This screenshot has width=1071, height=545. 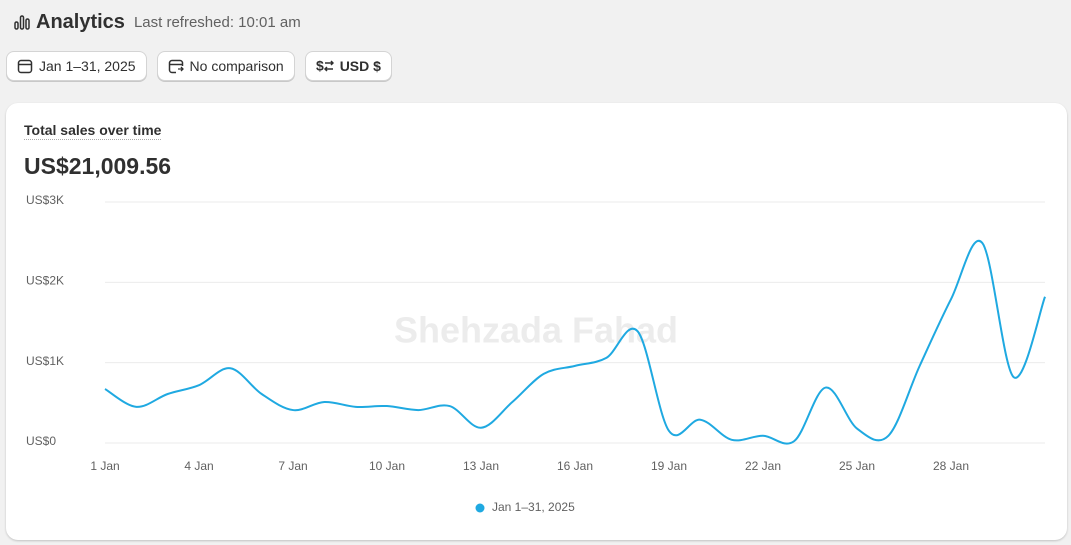 I want to click on x-tick-label: 22 Jan, so click(x=763, y=466).